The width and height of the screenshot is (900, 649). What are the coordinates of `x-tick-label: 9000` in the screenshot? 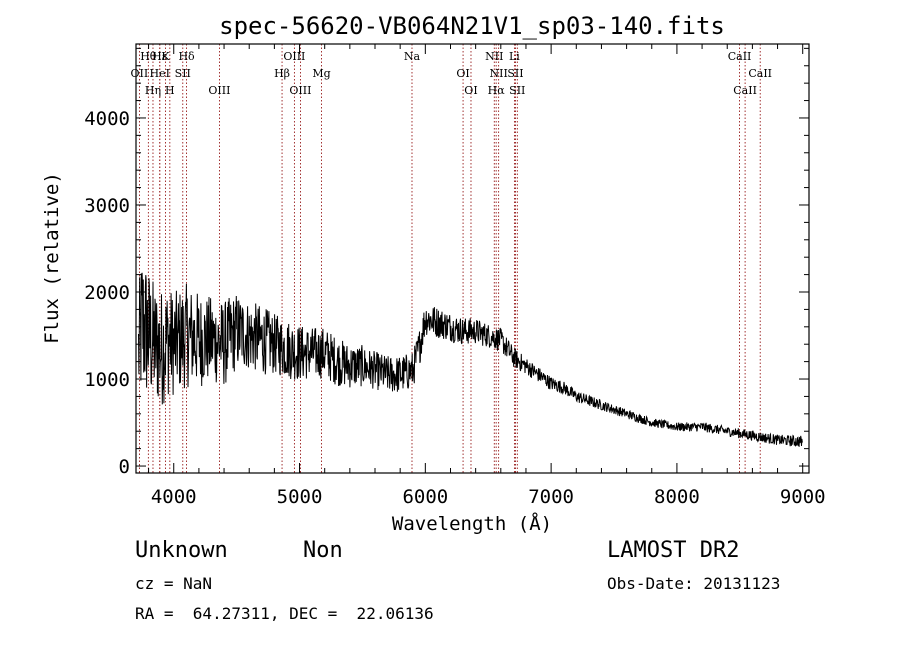 It's located at (803, 497).